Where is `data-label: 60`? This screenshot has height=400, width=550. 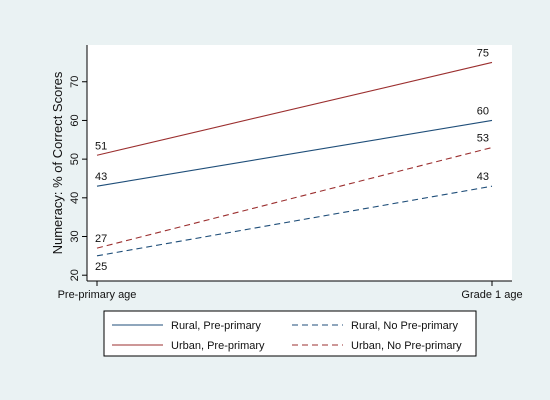 data-label: 60 is located at coordinates (483, 111).